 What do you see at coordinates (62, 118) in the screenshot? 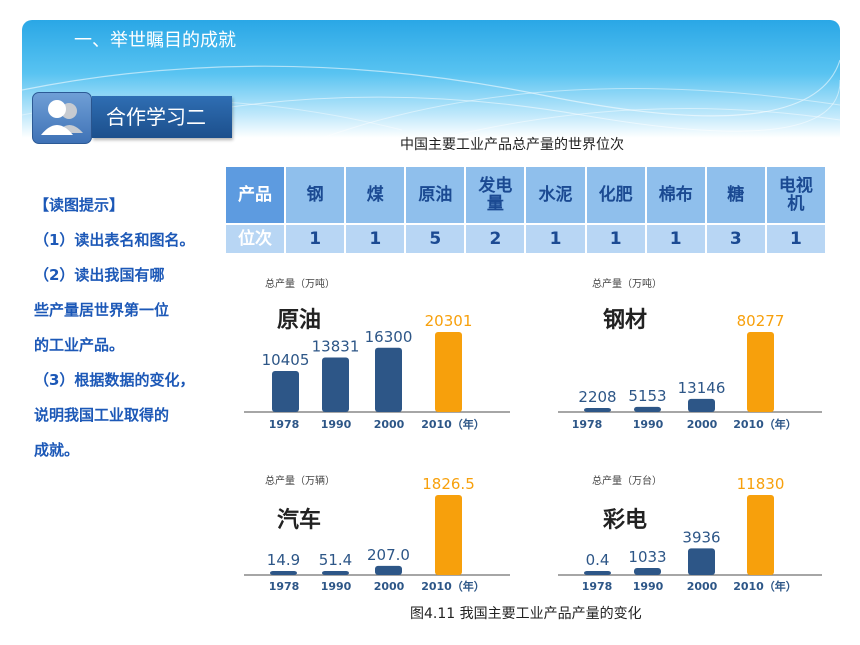
I see `users-icon` at bounding box center [62, 118].